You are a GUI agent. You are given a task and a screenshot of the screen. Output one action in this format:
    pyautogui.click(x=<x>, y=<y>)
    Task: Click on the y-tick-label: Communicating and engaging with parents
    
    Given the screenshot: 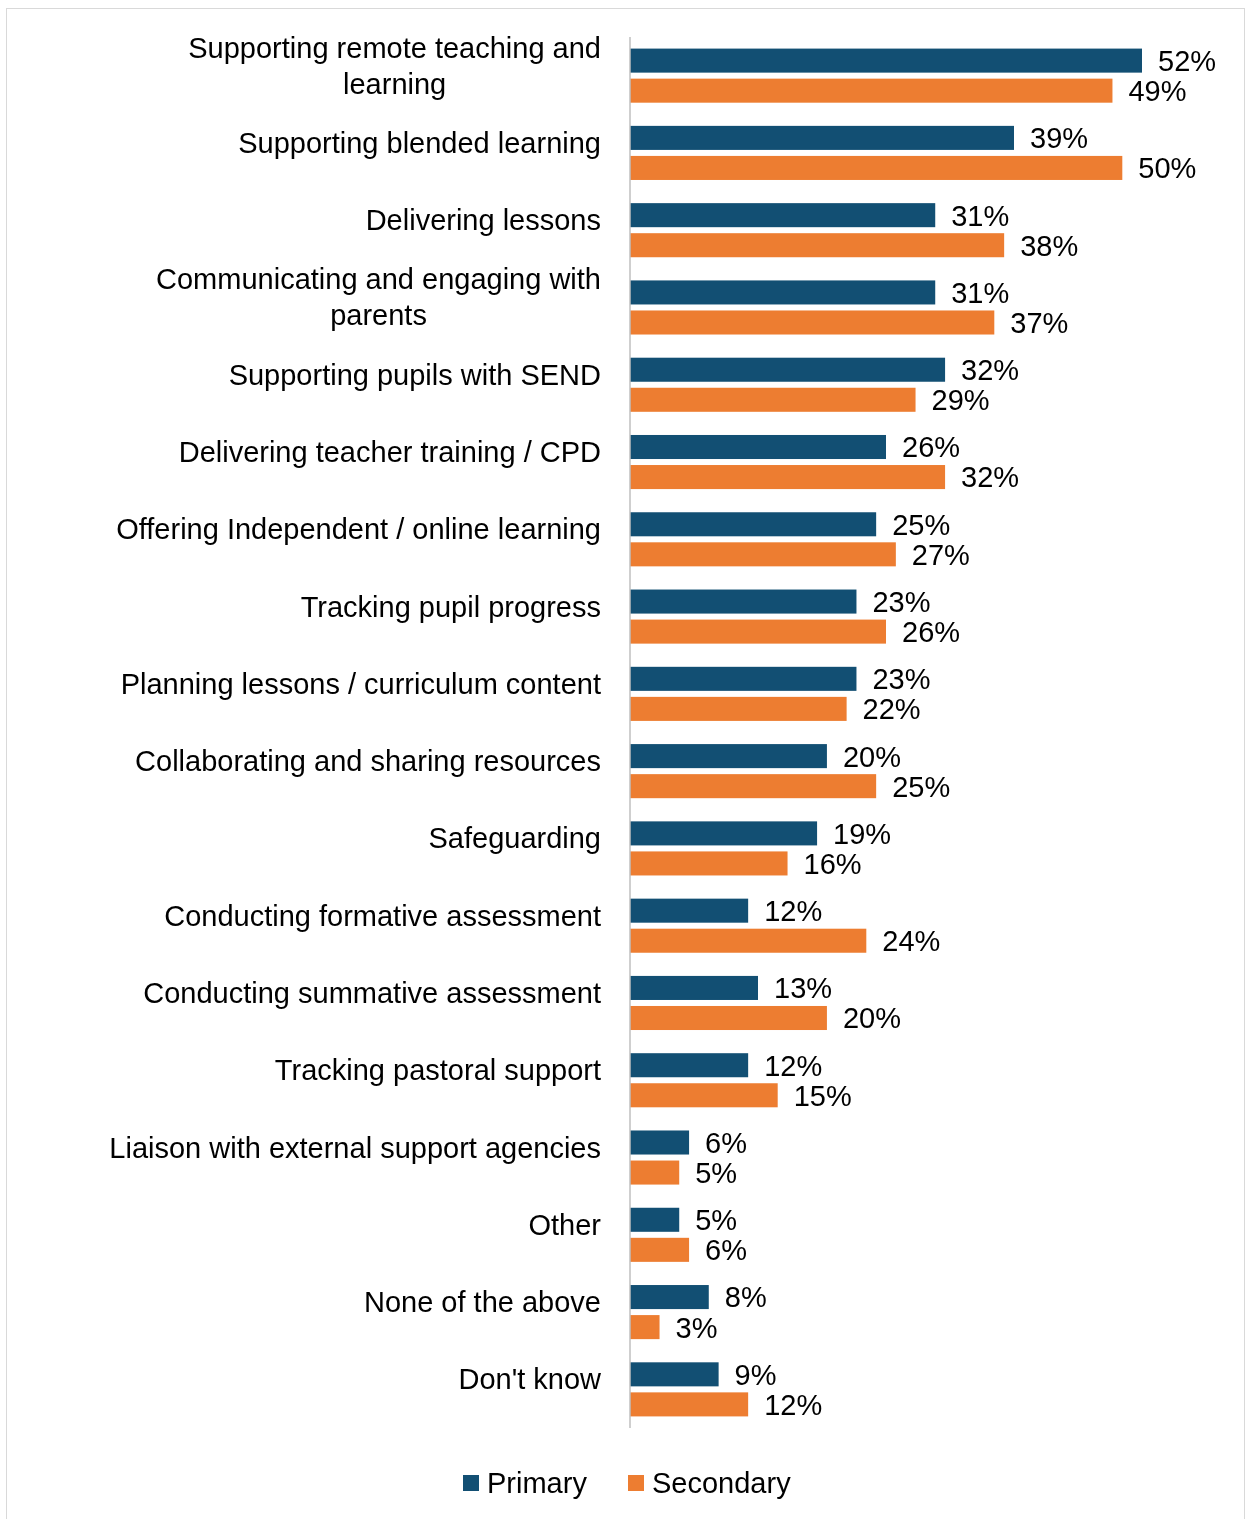 What is the action you would take?
    pyautogui.click(x=379, y=297)
    